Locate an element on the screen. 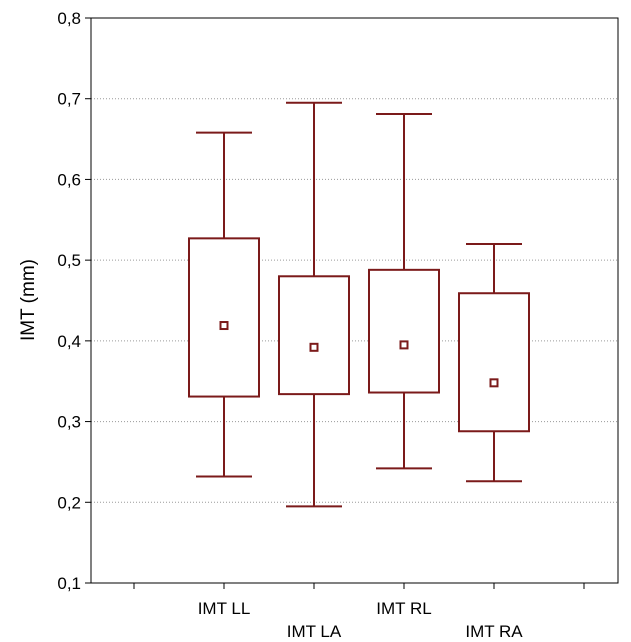 This screenshot has height=642, width=631. x-category-label: IMT LA is located at coordinates (314, 631).